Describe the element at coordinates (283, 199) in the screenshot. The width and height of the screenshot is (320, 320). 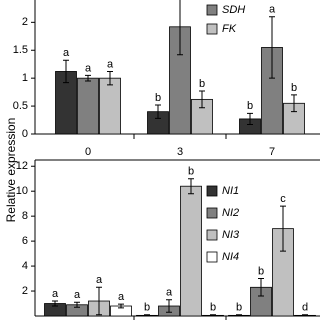
I see `data-label: c` at that location.